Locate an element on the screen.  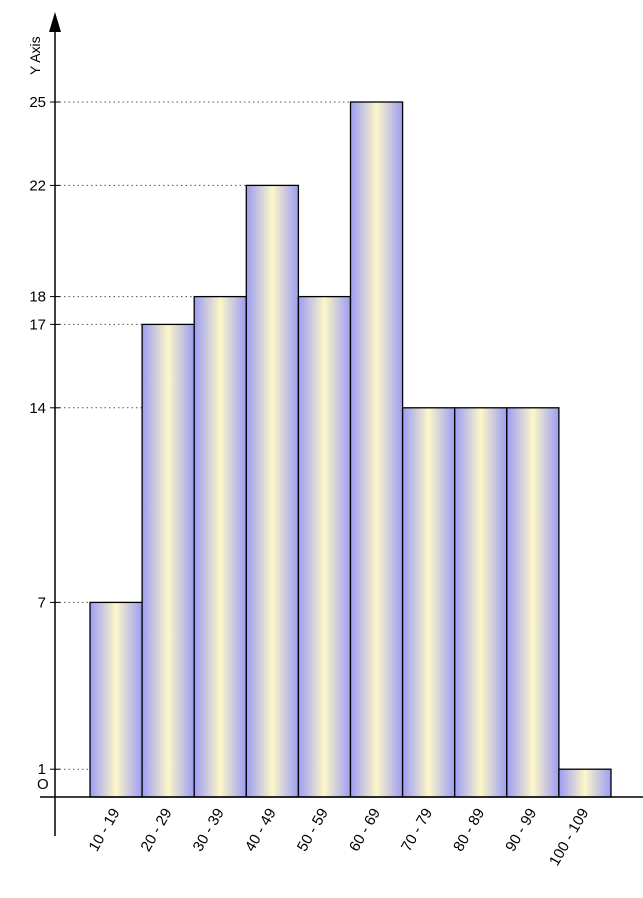
x-category-label: 80 - 89 is located at coordinates (469, 830).